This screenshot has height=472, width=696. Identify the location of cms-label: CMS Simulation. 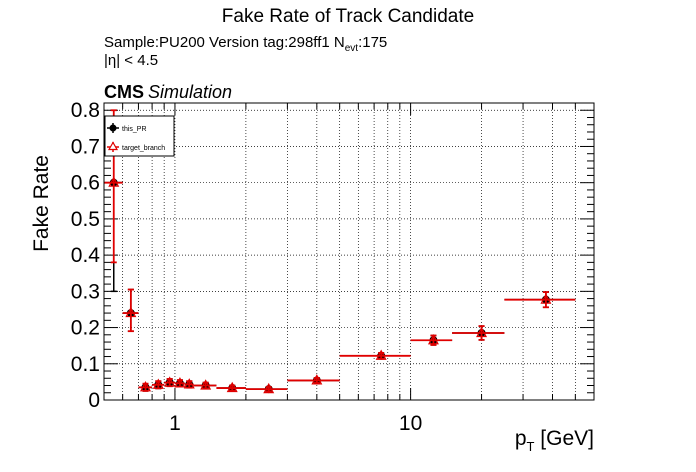
(168, 92).